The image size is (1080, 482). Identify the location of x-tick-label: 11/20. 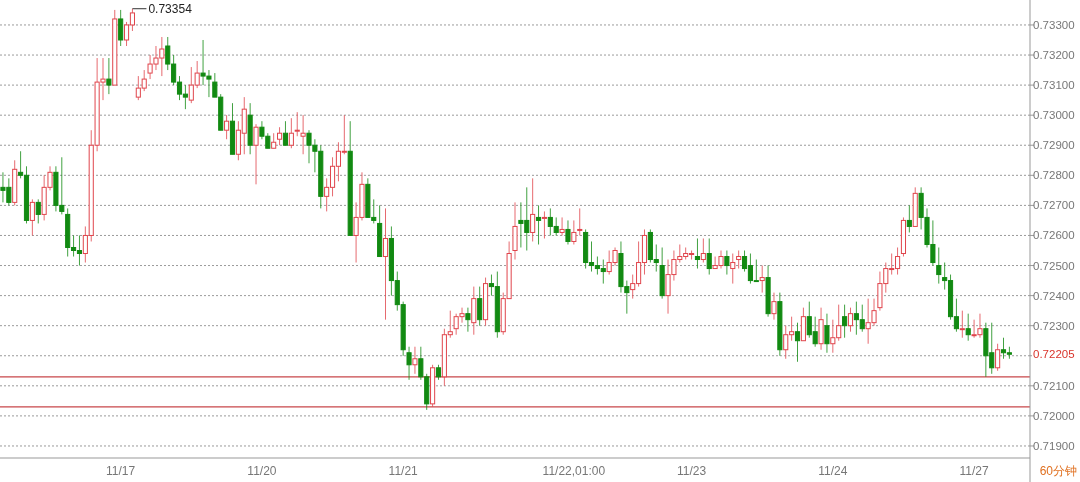
(262, 471).